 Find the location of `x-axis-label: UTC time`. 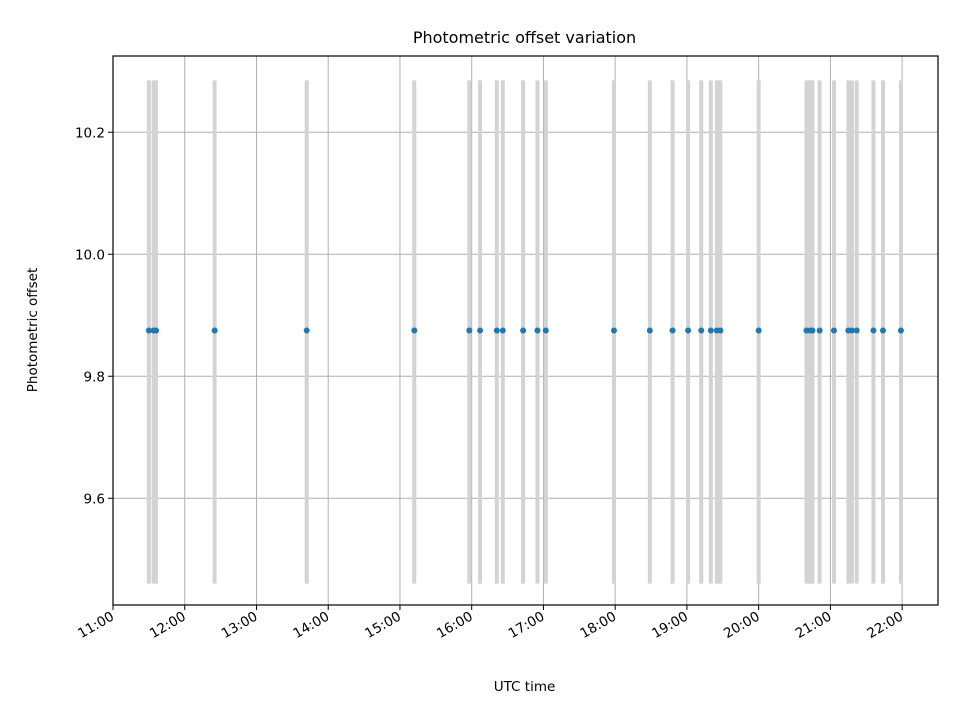

x-axis-label: UTC time is located at coordinates (525, 687).